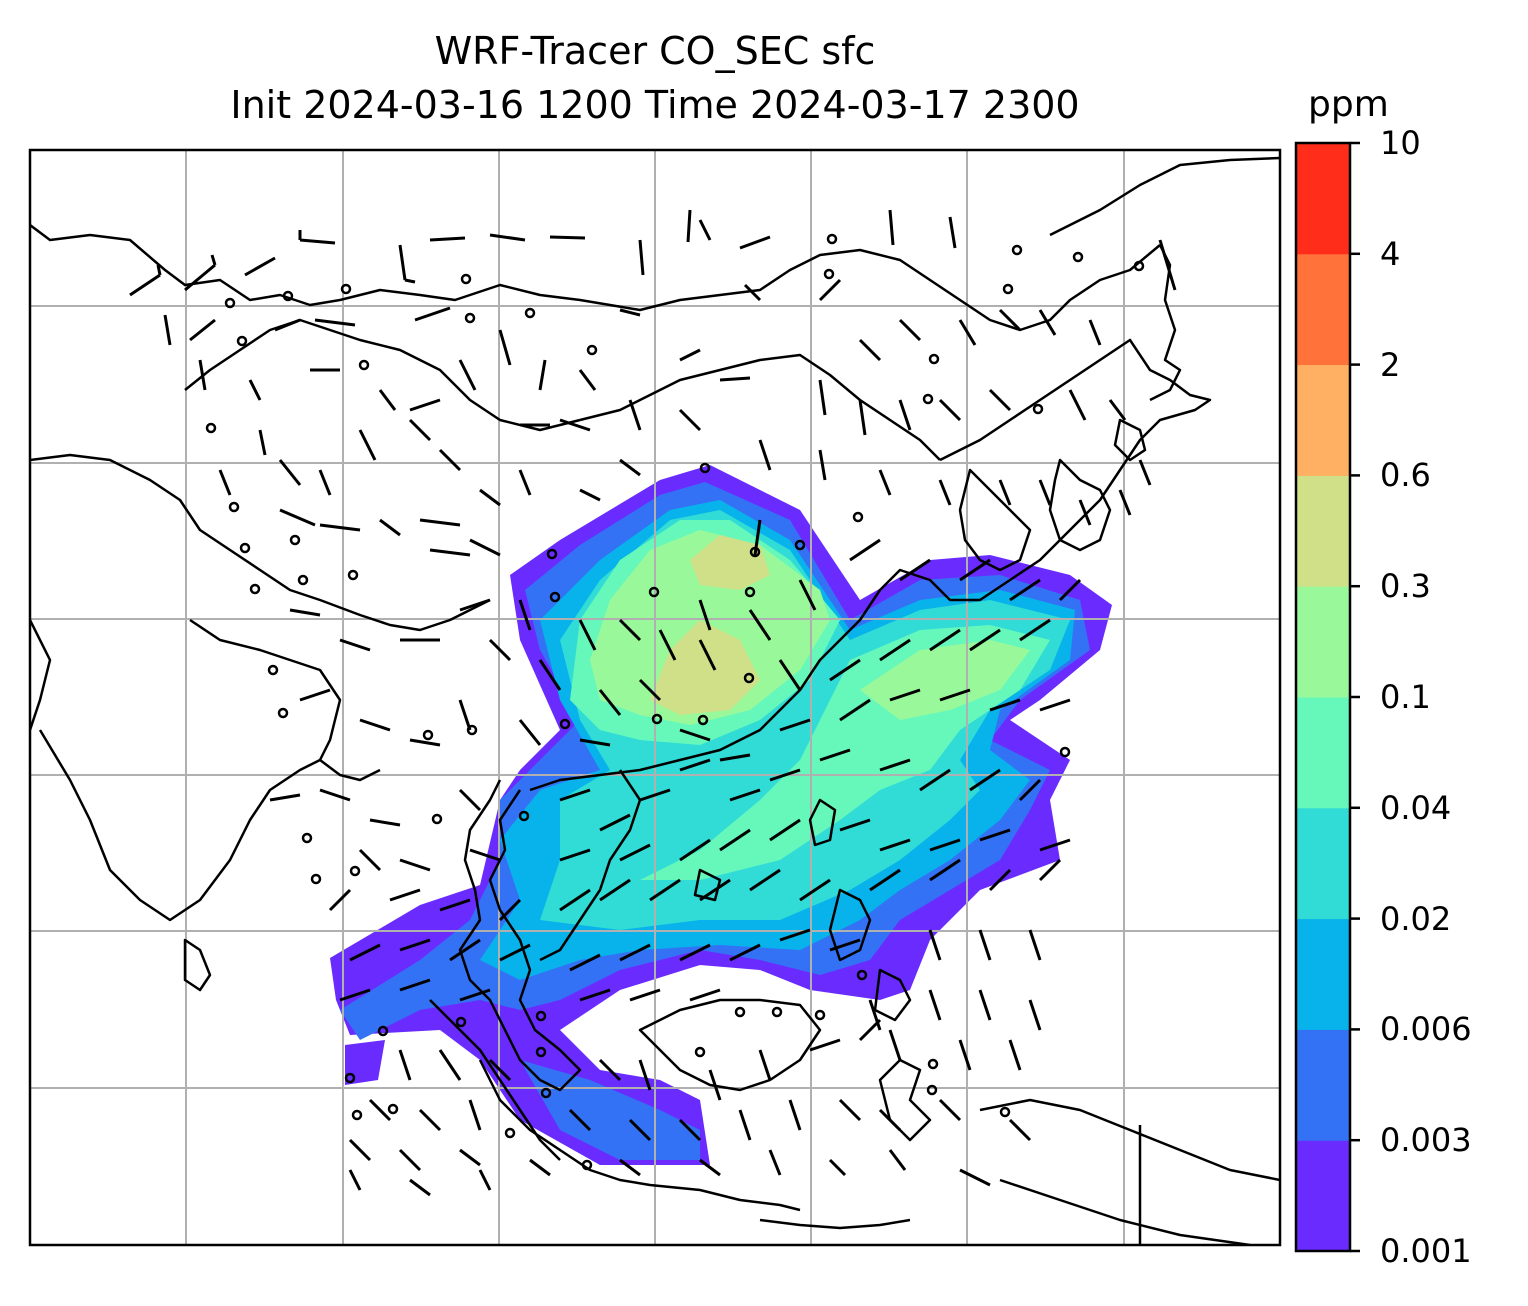  I want to click on colorbar-tick-label: 0.02, so click(1416, 918).